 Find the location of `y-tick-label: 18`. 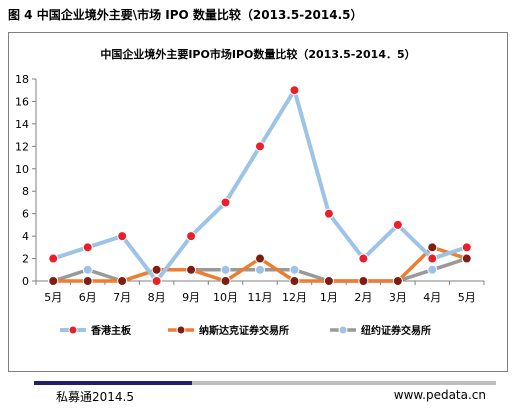

y-tick-label: 18 is located at coordinates (22, 79).